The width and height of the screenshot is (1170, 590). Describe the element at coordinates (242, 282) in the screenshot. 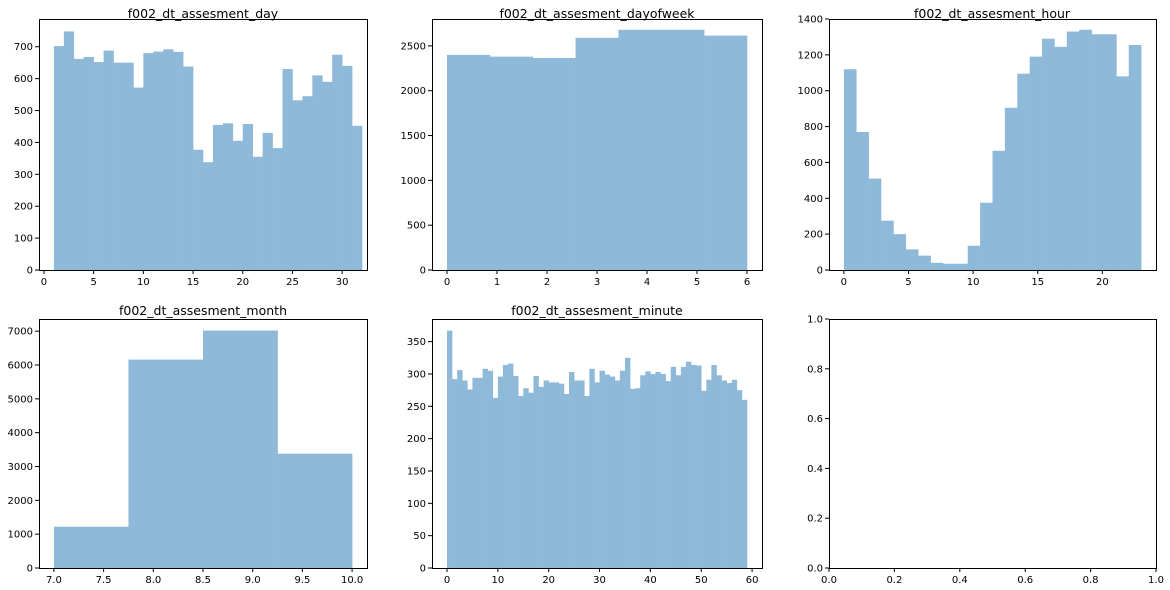

I see `x-tick-label: 20` at that location.